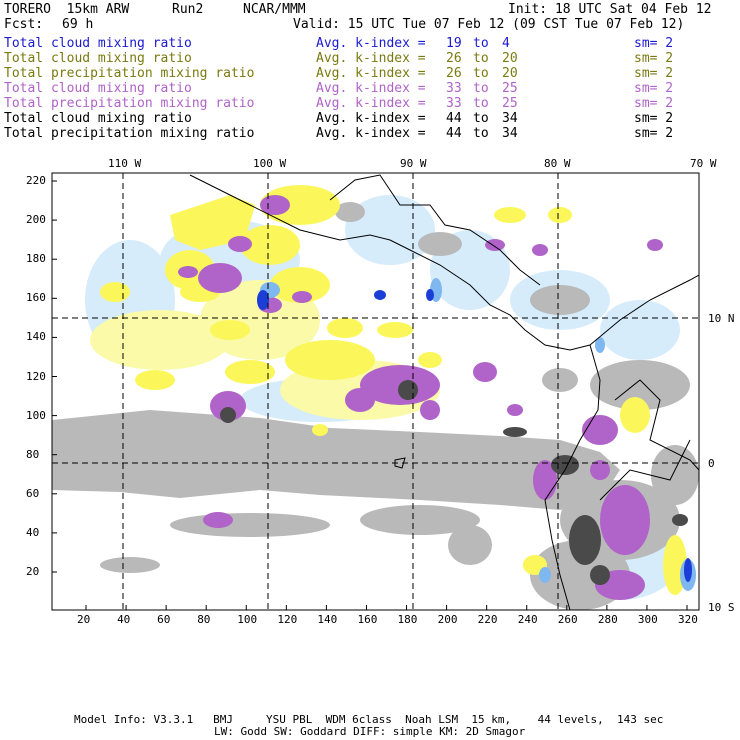  Describe the element at coordinates (287, 619) in the screenshot. I see `x-tick-label: 120` at that location.